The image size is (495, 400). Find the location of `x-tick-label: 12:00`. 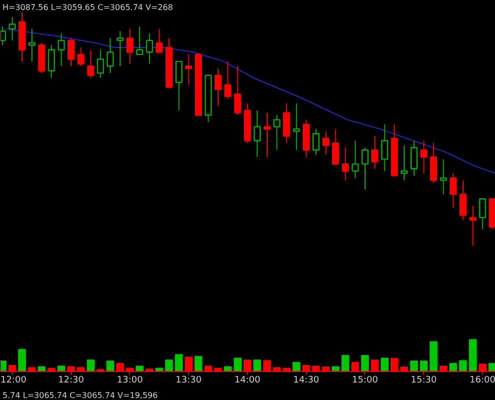

x-tick-label: 12:00 is located at coordinates (13, 381).